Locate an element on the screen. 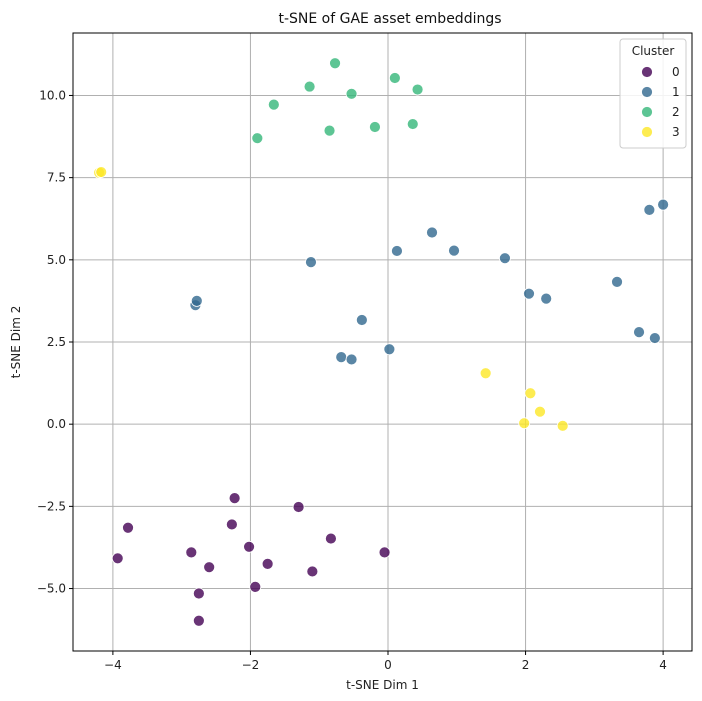 Image resolution: width=702 pixels, height=701 pixels. legend-label: 3 is located at coordinates (676, 132).